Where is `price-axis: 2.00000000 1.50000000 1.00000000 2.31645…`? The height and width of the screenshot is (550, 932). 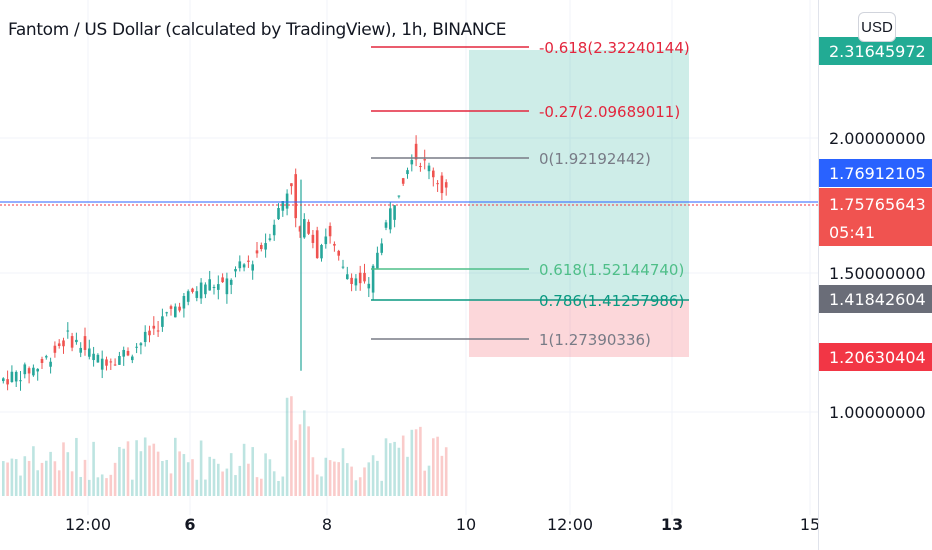
price-axis: 2.00000000 1.50000000 1.00000000 2.31645… is located at coordinates (875, 229).